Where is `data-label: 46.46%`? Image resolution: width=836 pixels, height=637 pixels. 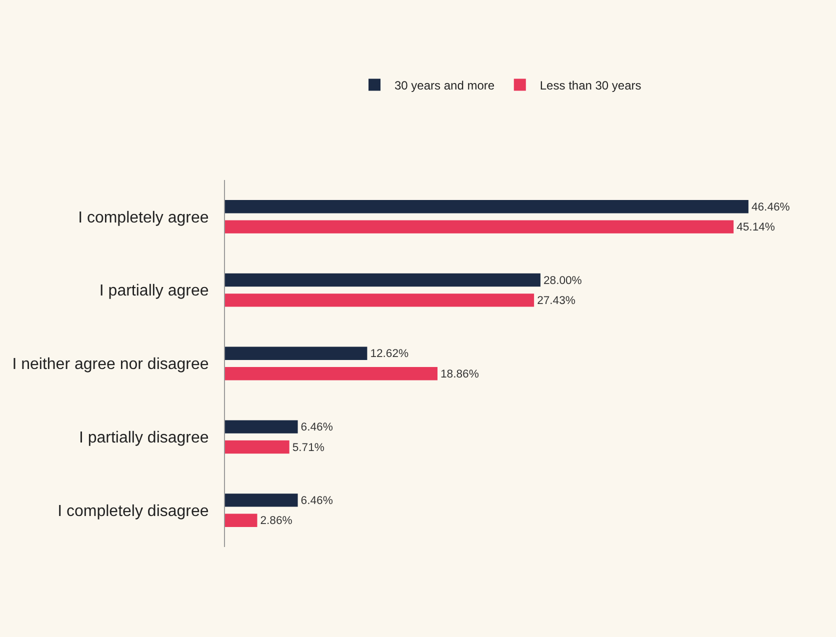 data-label: 46.46% is located at coordinates (770, 207).